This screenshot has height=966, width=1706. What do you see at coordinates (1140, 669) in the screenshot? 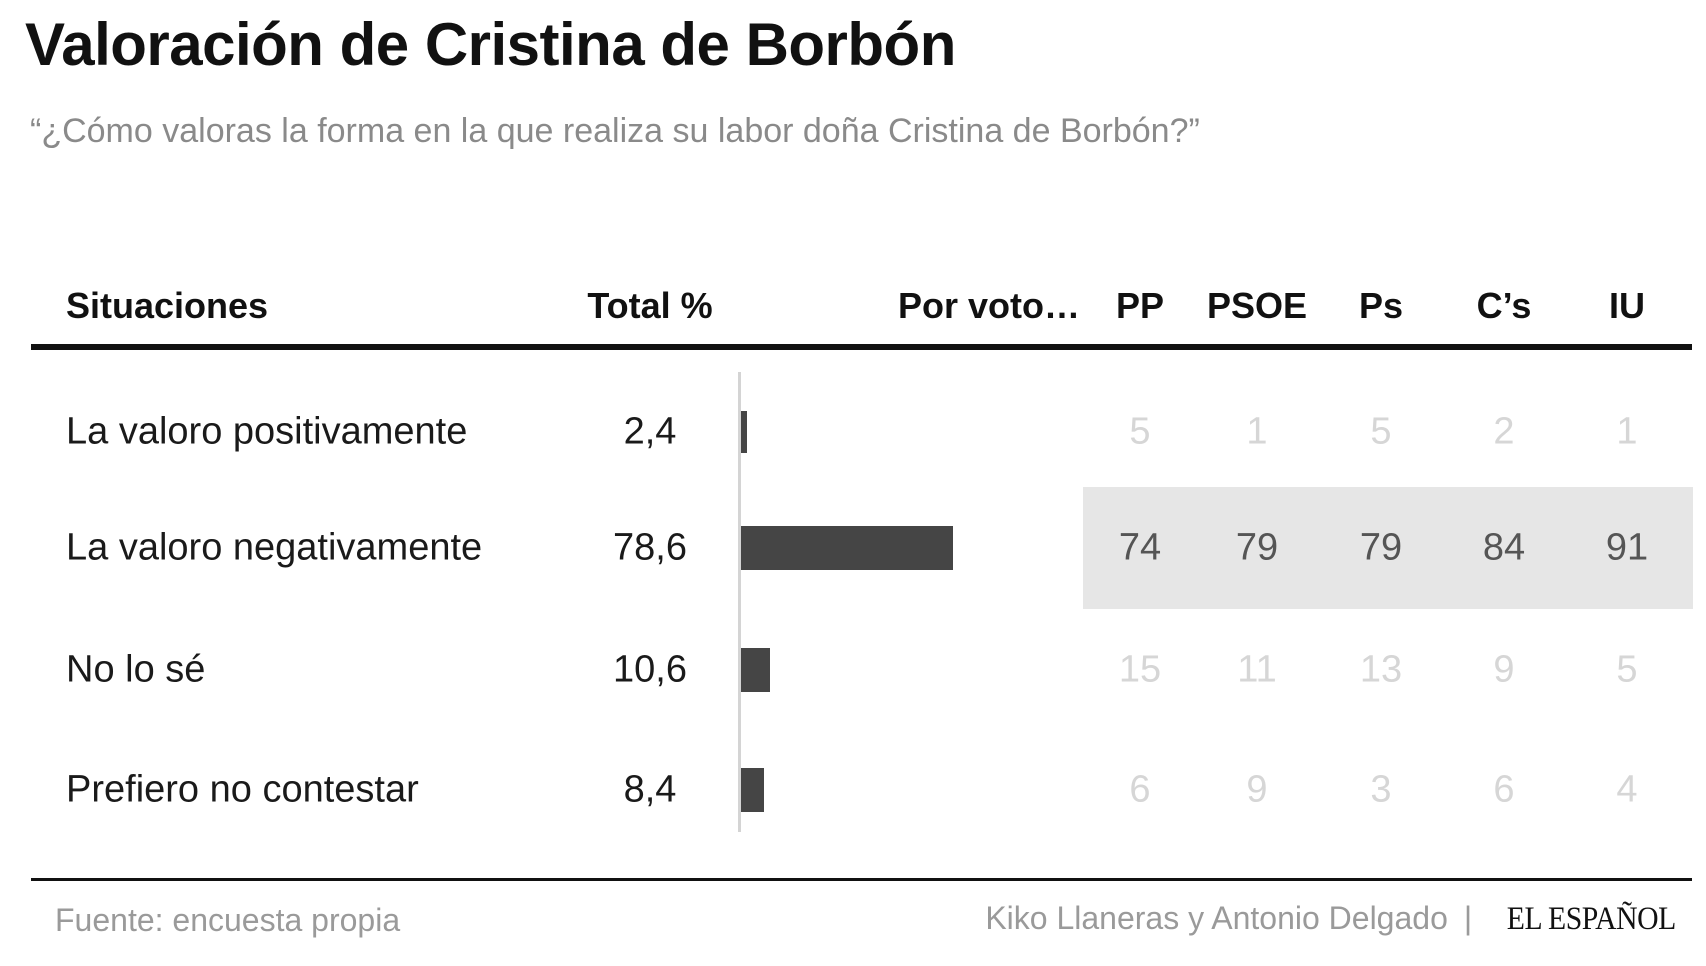
I see `party-value: 15` at bounding box center [1140, 669].